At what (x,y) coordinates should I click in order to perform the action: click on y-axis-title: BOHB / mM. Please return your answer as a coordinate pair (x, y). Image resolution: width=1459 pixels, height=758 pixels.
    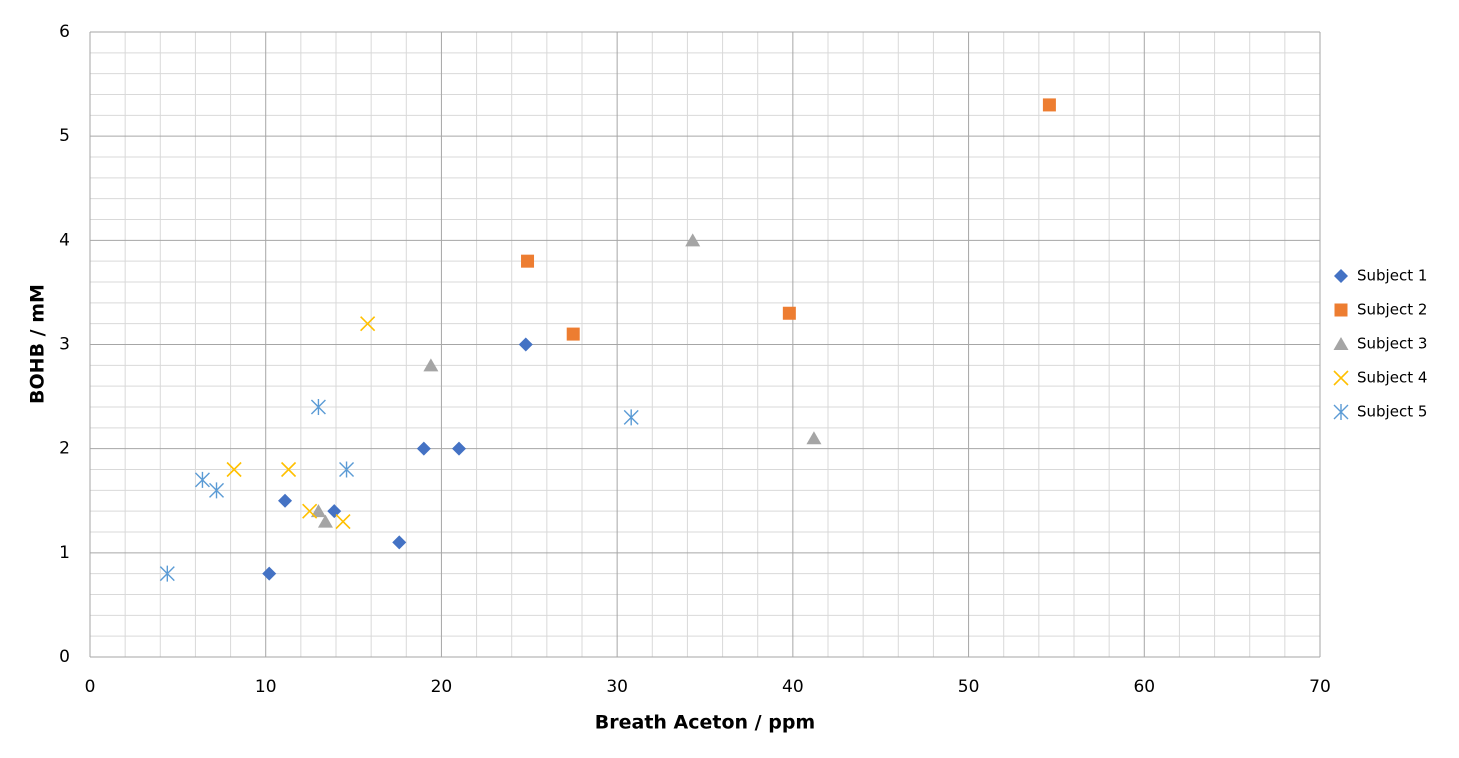
    Looking at the image, I should click on (38, 344).